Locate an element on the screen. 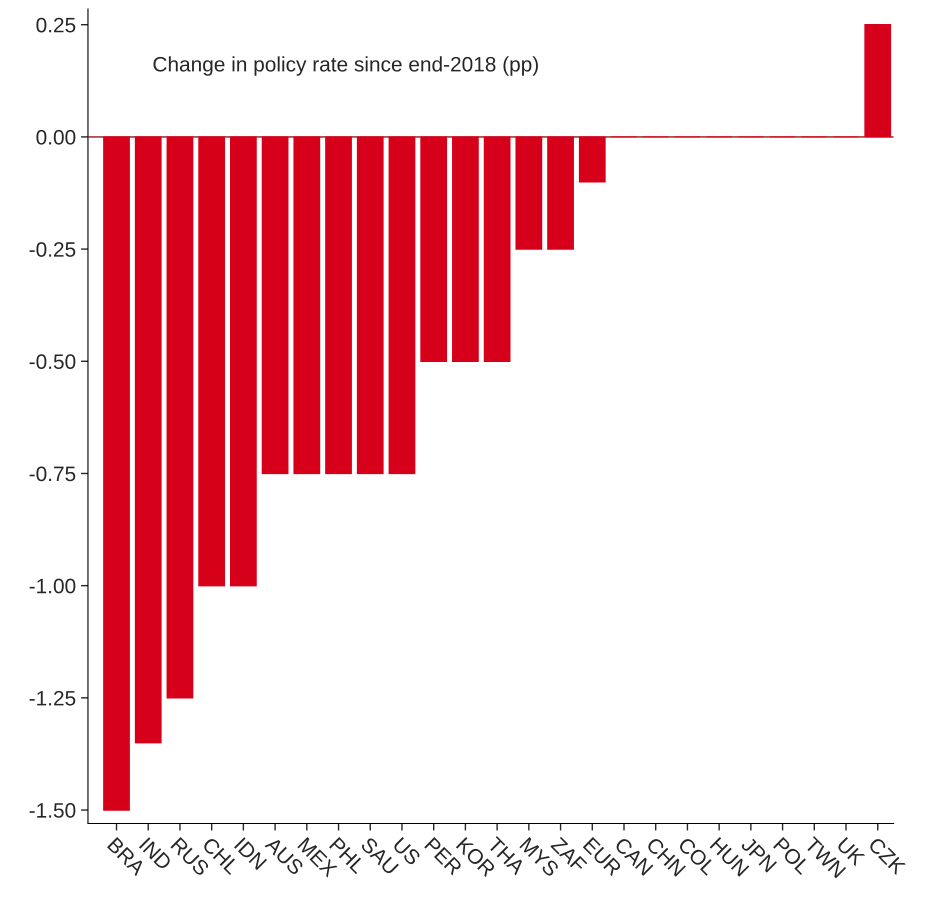 Image resolution: width=926 pixels, height=900 pixels. y-tick-label: -0.50 is located at coordinates (53, 362).